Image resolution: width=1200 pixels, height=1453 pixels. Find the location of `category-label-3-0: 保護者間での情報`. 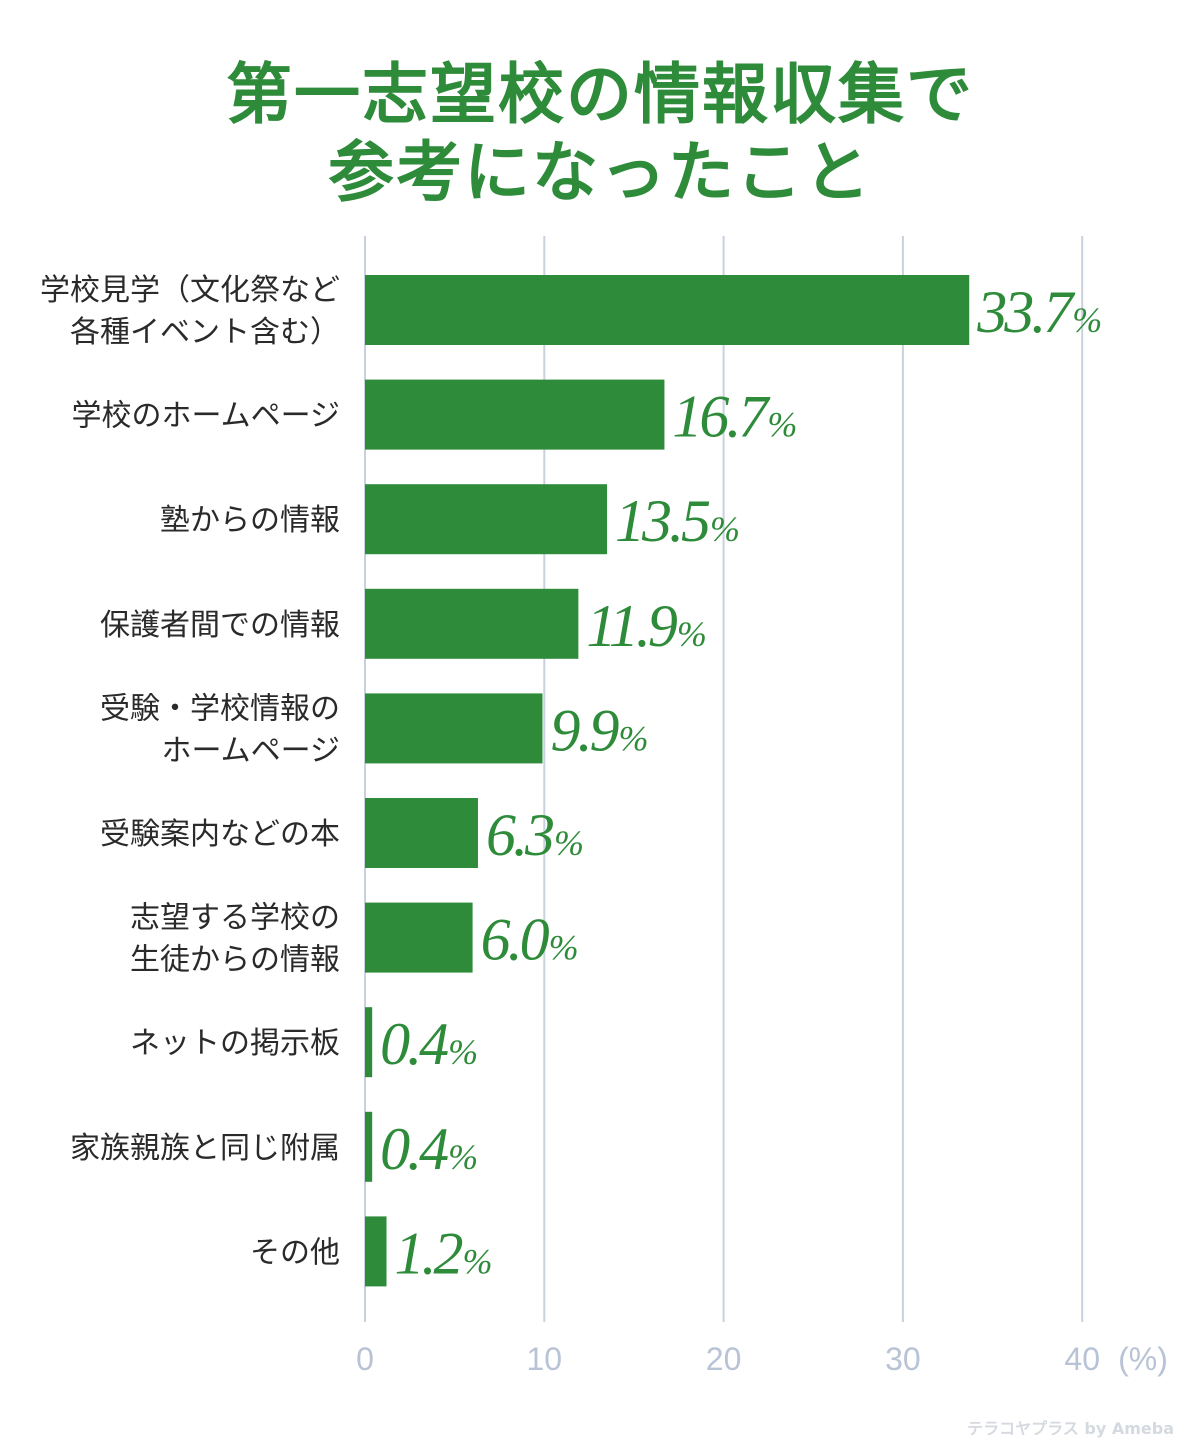

category-label-3-0: 保護者間での情報 is located at coordinates (220, 625).